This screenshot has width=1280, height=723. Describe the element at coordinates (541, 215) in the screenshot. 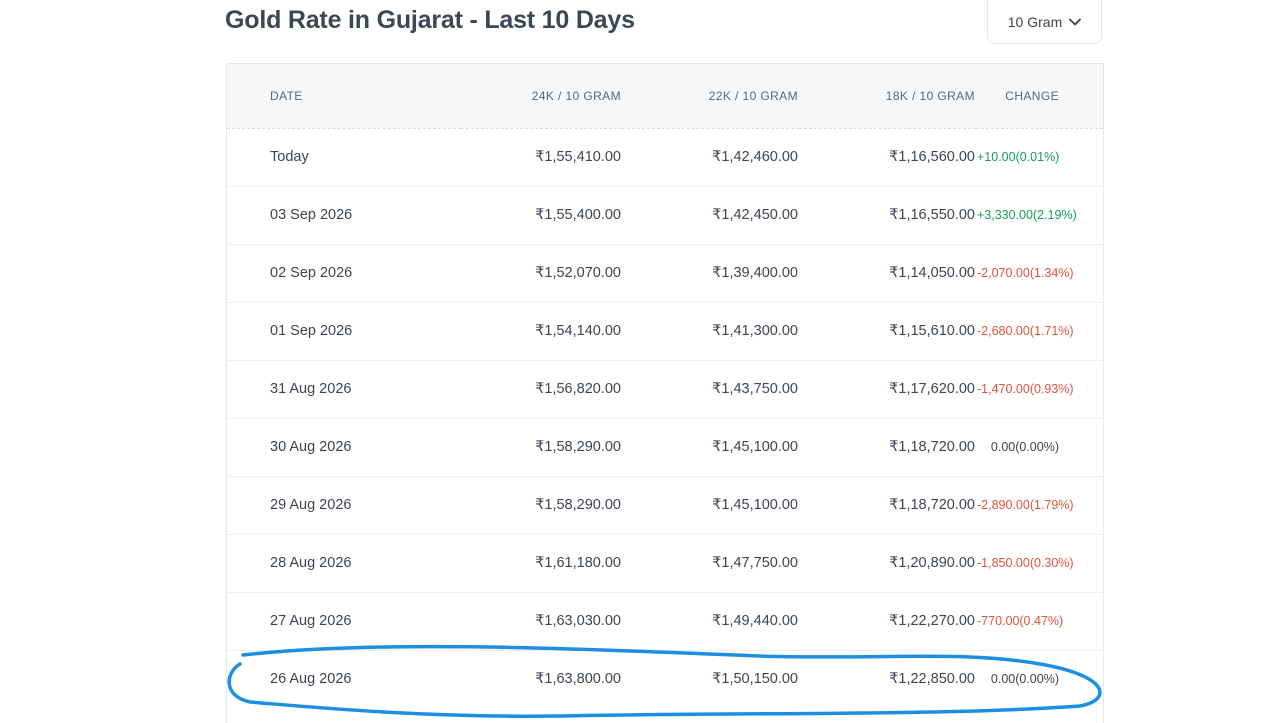

I see `row-rate-24k: ₹1,55,400.00` at that location.